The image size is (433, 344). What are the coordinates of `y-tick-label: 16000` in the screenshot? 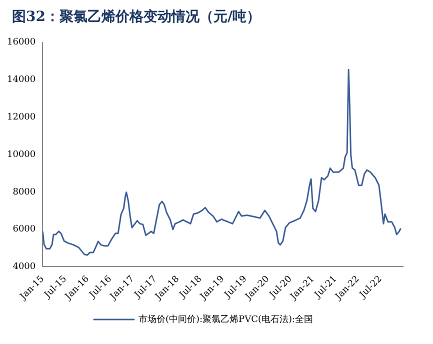 It's located at (21, 43).